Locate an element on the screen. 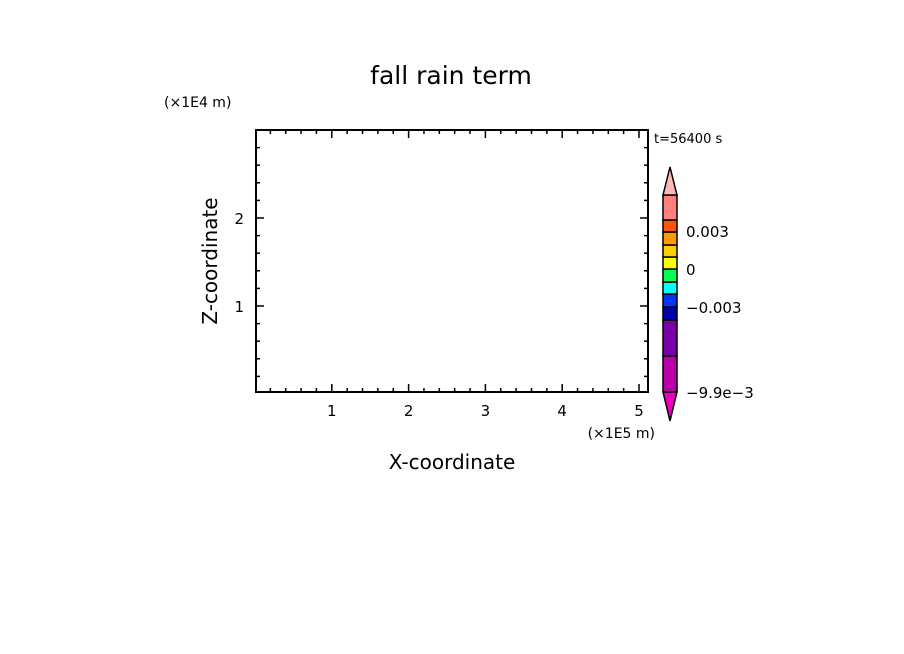 The width and height of the screenshot is (904, 654). y-unit-label: (×1E4 m) is located at coordinates (197, 103).